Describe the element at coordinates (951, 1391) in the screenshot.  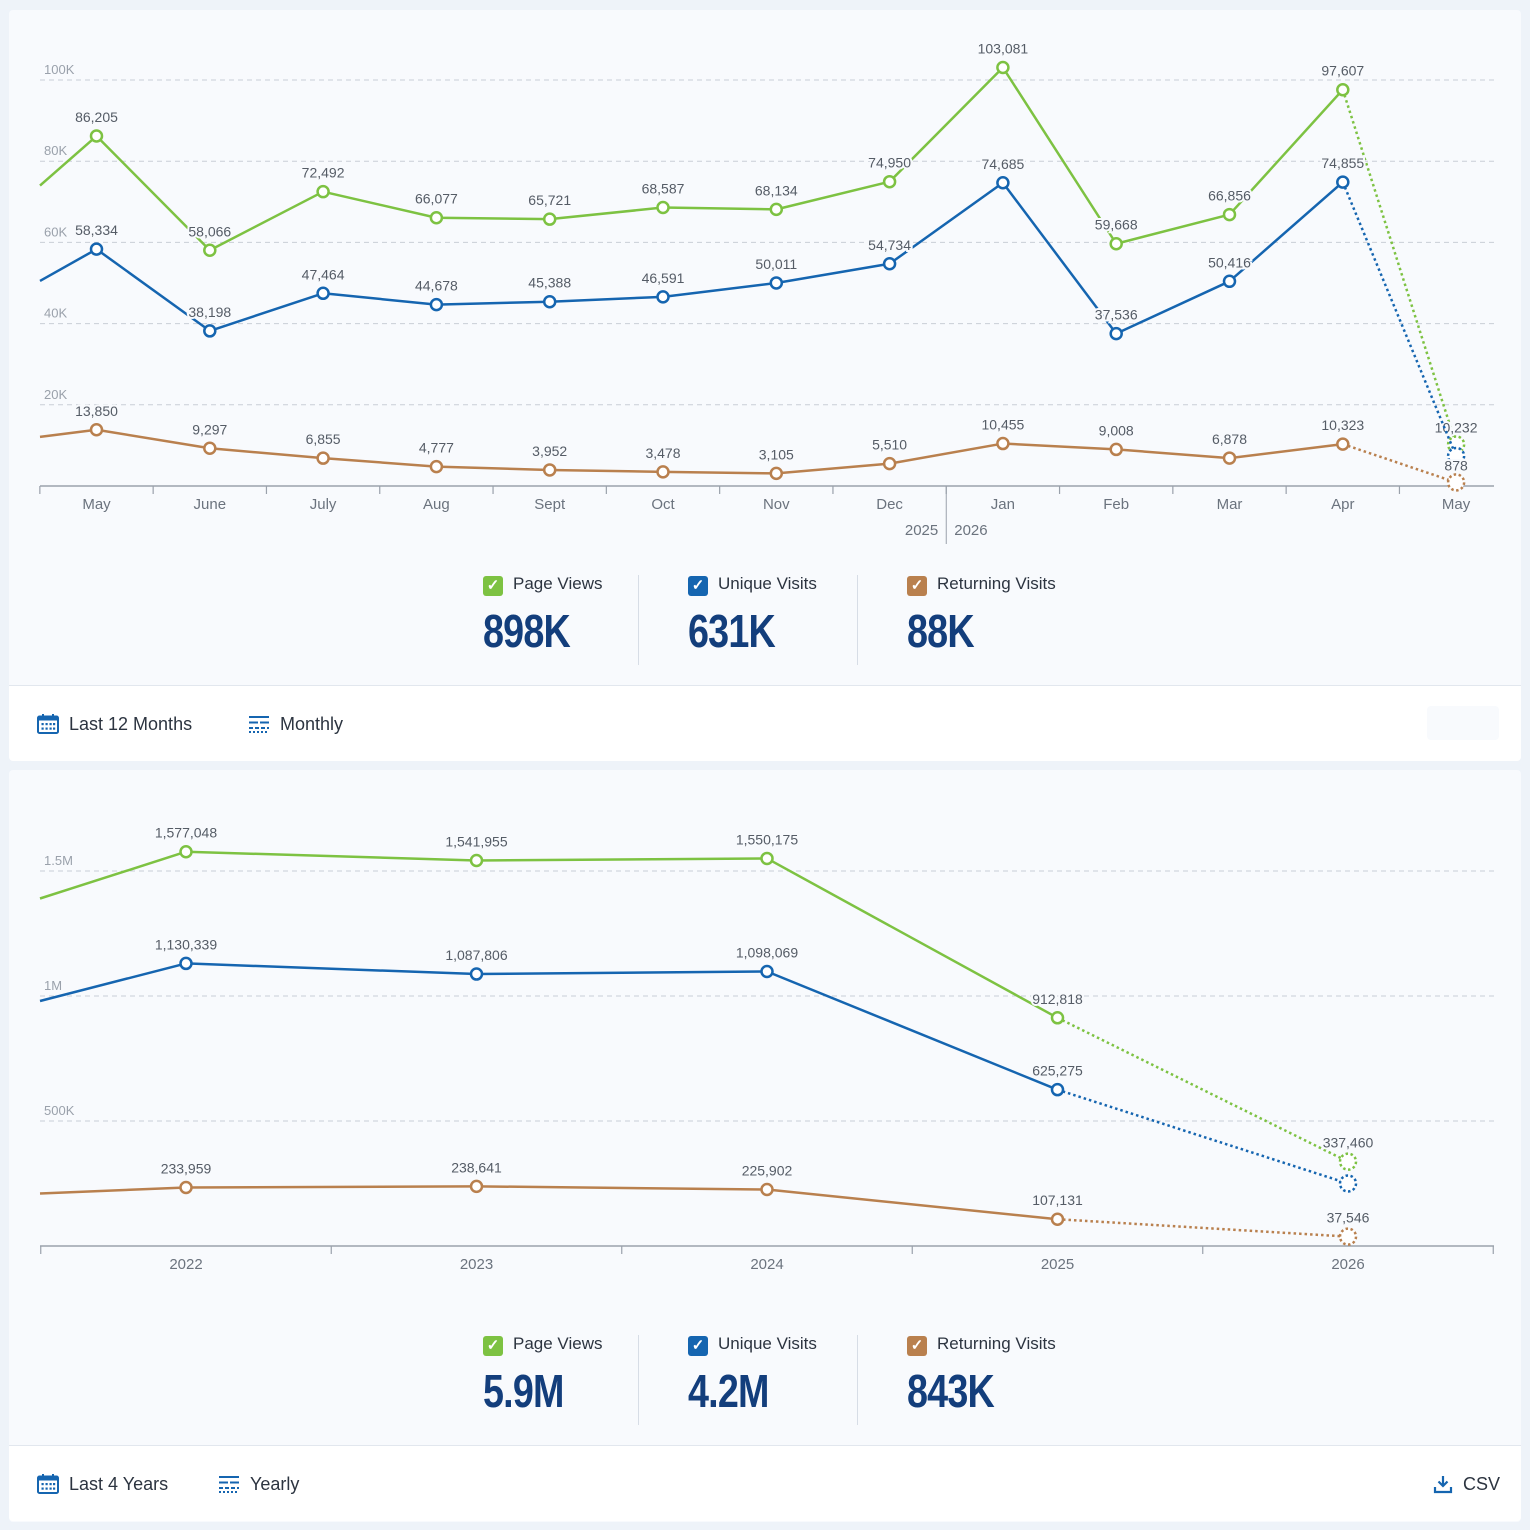
I see `total-returning-visits: 843K` at that location.